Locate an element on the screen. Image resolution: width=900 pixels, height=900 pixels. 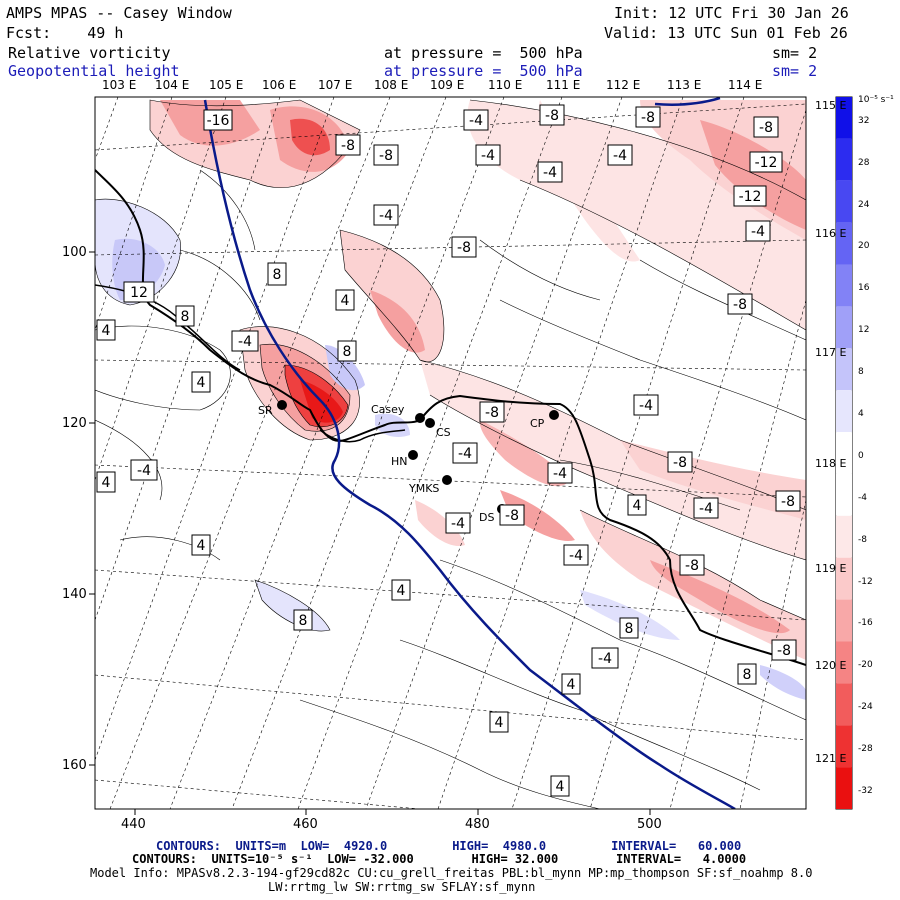
colorbar-label: 12 is located at coordinates (864, 330).